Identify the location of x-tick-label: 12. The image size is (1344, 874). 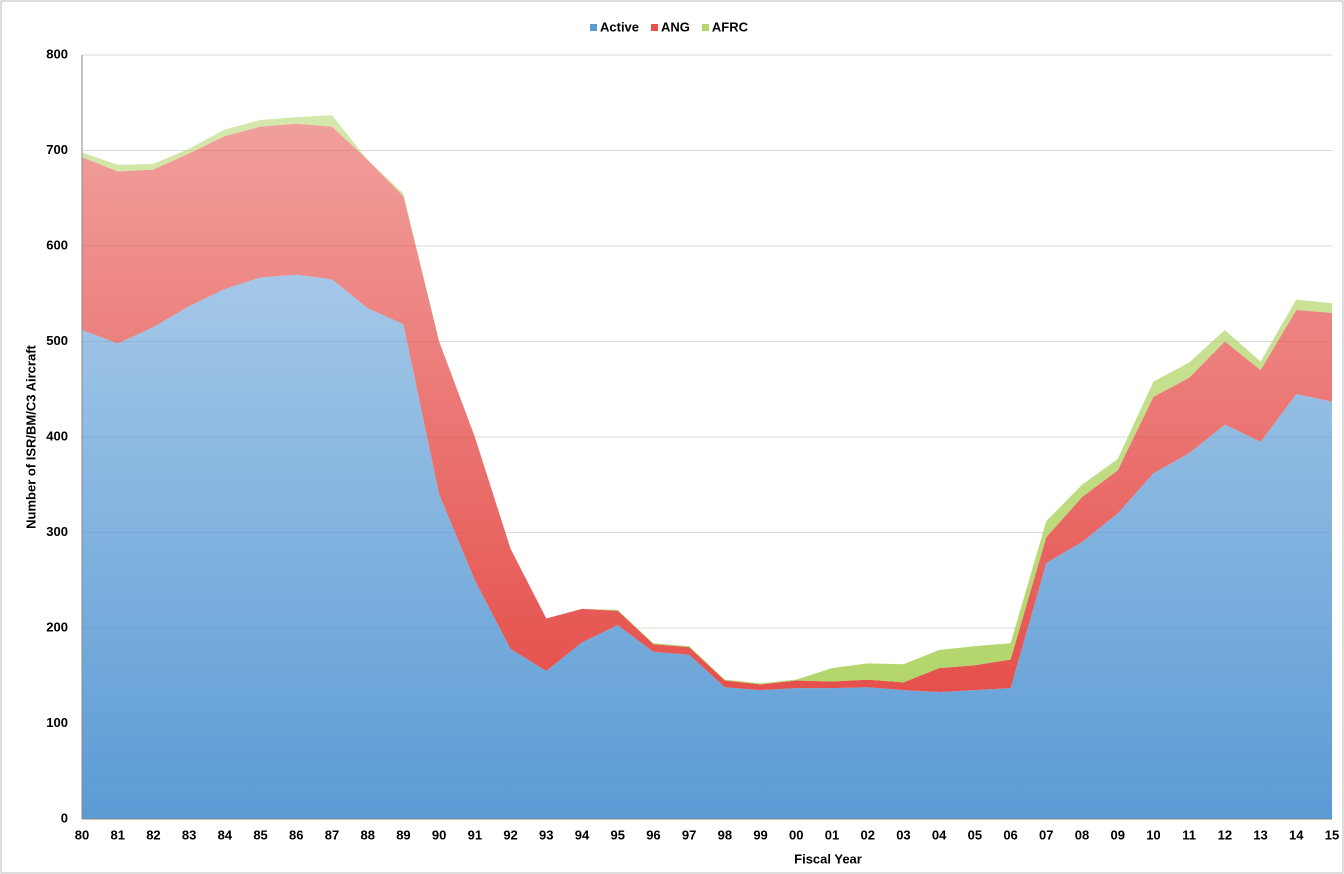
(1225, 834).